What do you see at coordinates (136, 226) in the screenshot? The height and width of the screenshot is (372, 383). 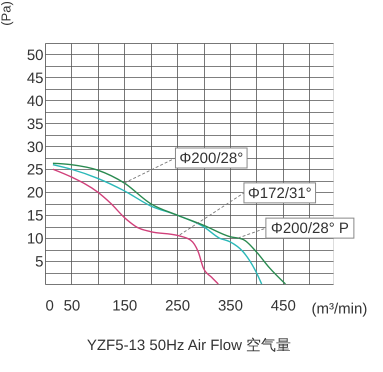 I see `line-series` at bounding box center [136, 226].